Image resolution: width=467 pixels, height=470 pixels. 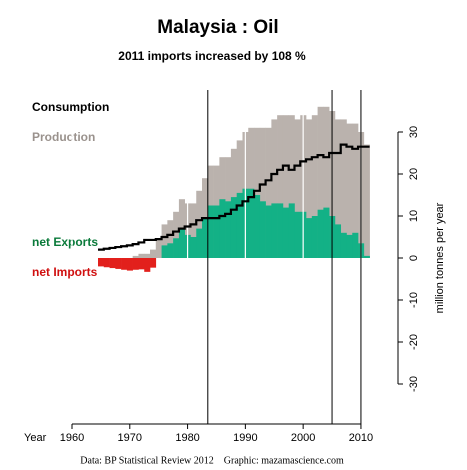 I want to click on x-axis-label: Year, so click(x=35, y=438).